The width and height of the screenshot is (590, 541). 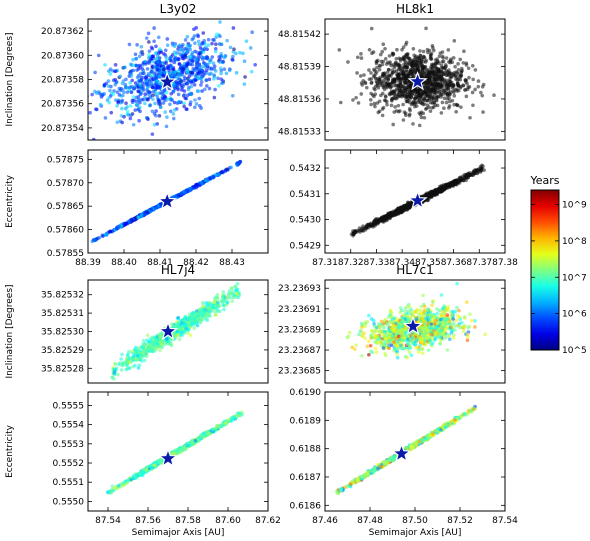 What do you see at coordinates (428, 263) in the screenshot?
I see `x-tick-label: 87.35` at bounding box center [428, 263].